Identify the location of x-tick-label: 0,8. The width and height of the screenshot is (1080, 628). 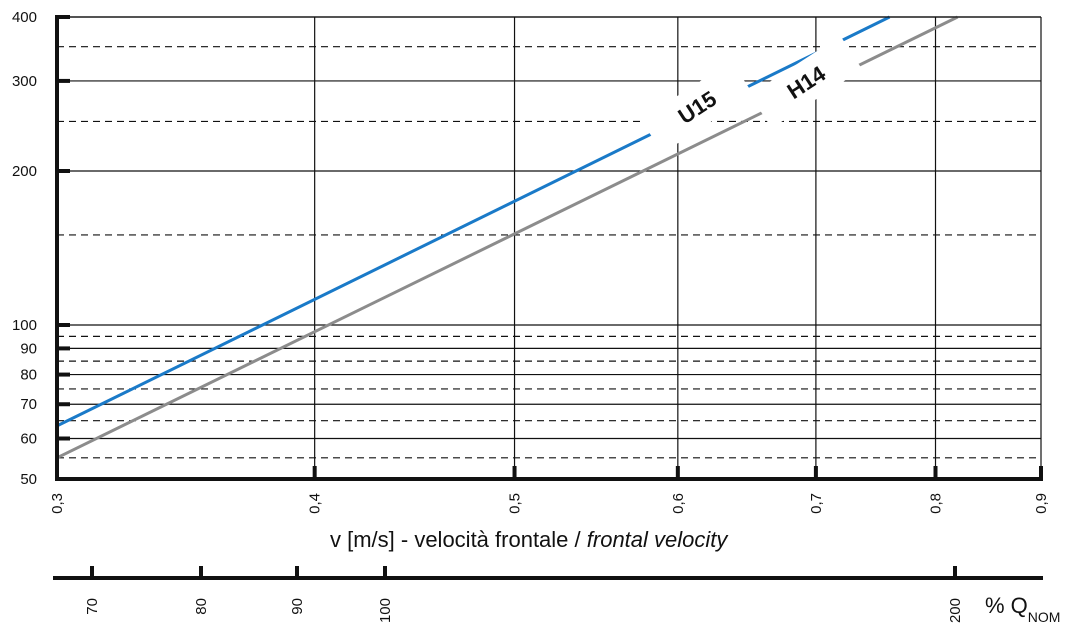
(936, 503).